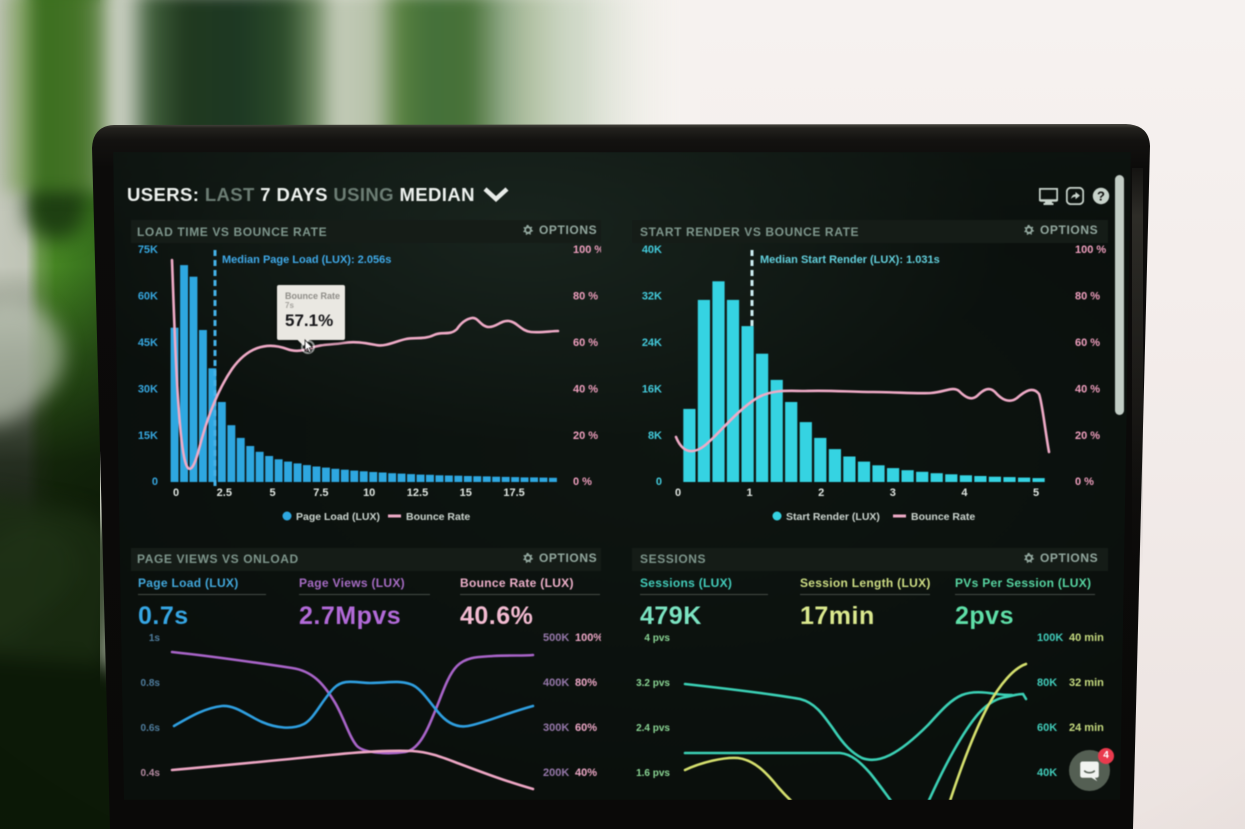 This screenshot has width=1245, height=829. Describe the element at coordinates (369, 493) in the screenshot. I see `svg-text: 10` at that location.